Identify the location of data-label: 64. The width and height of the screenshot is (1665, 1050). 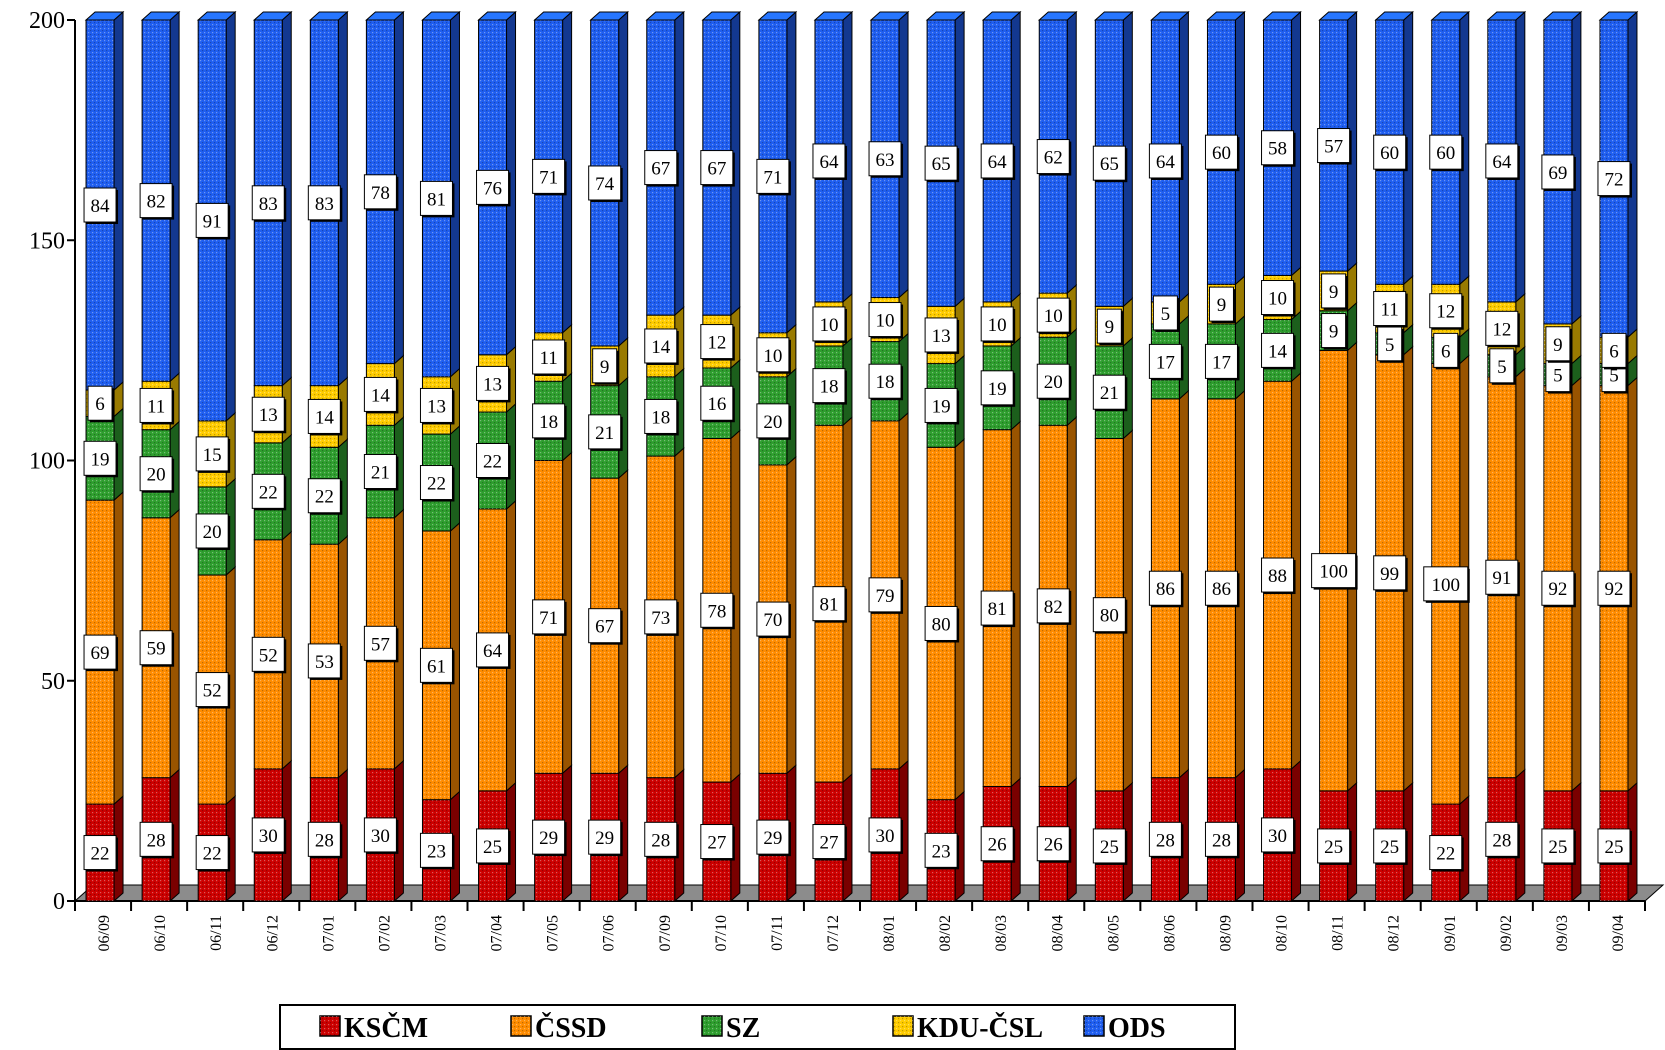
(1166, 161).